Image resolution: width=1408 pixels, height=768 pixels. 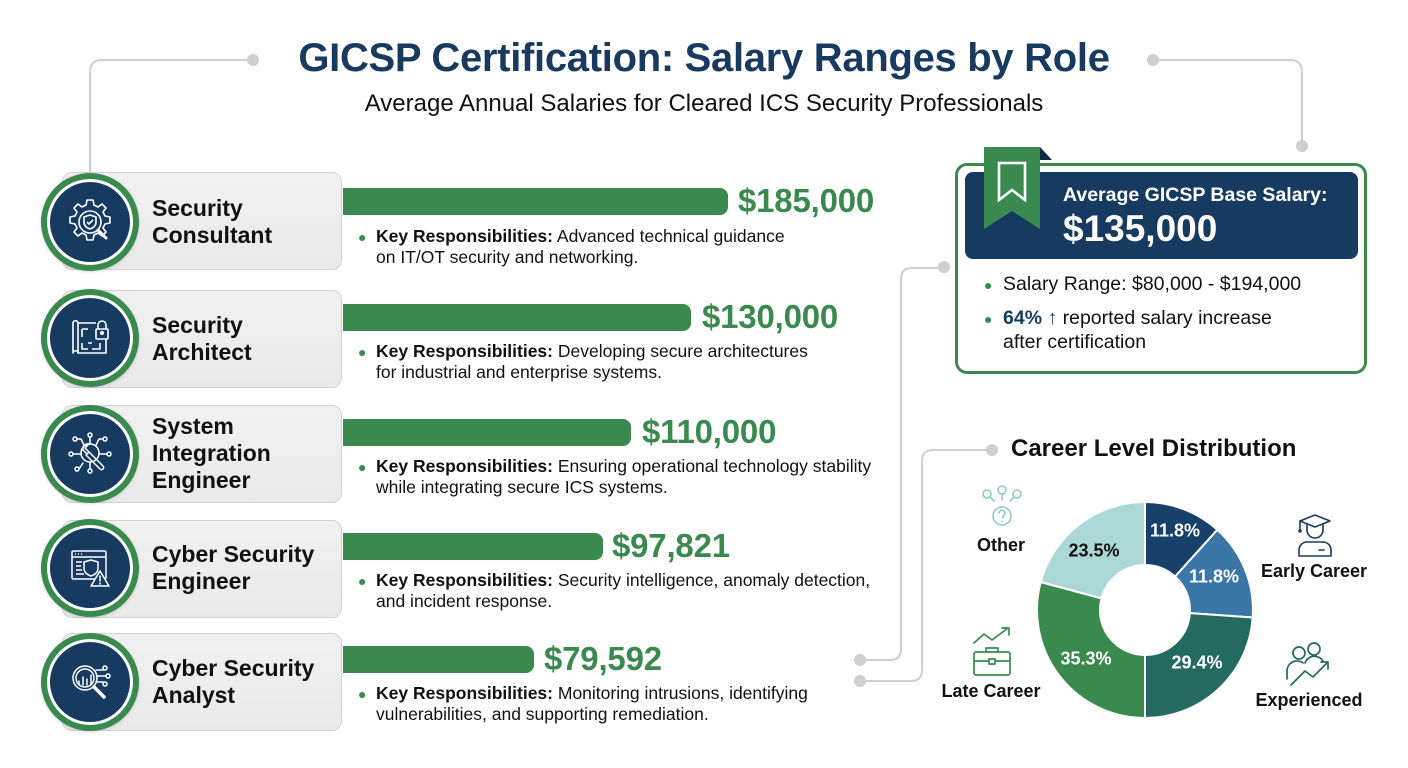 I want to click on salary-value: $185,000, so click(x=806, y=200).